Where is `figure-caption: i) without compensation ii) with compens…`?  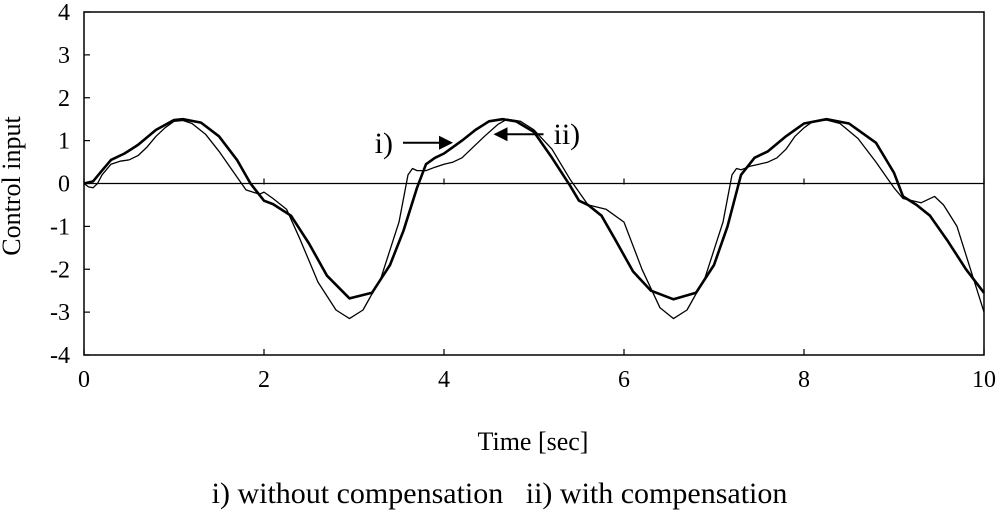 figure-caption: i) without compensation ii) with compens… is located at coordinates (499, 493).